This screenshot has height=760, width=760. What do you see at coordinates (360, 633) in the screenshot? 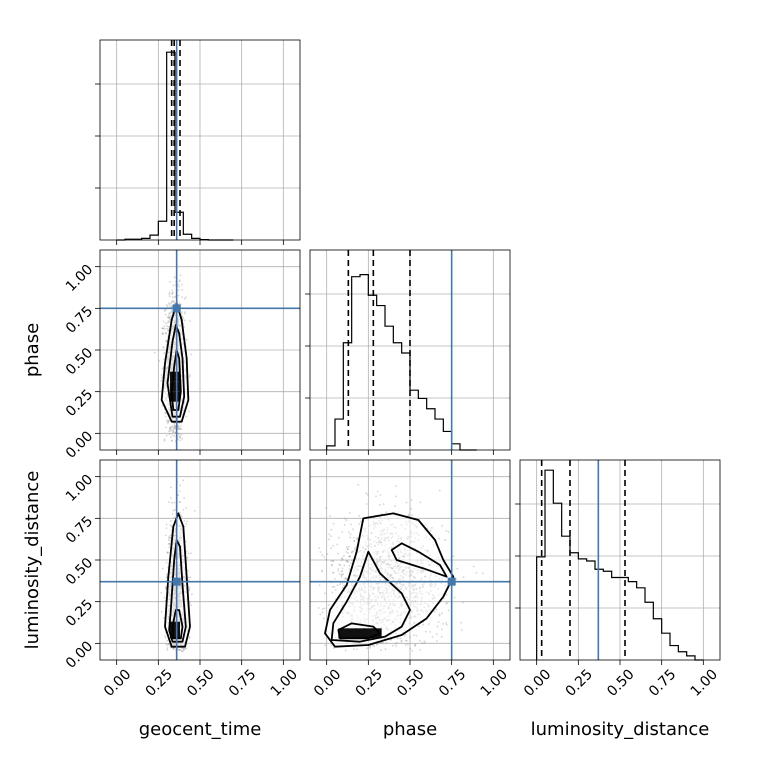
I see `density-bin` at bounding box center [360, 633].